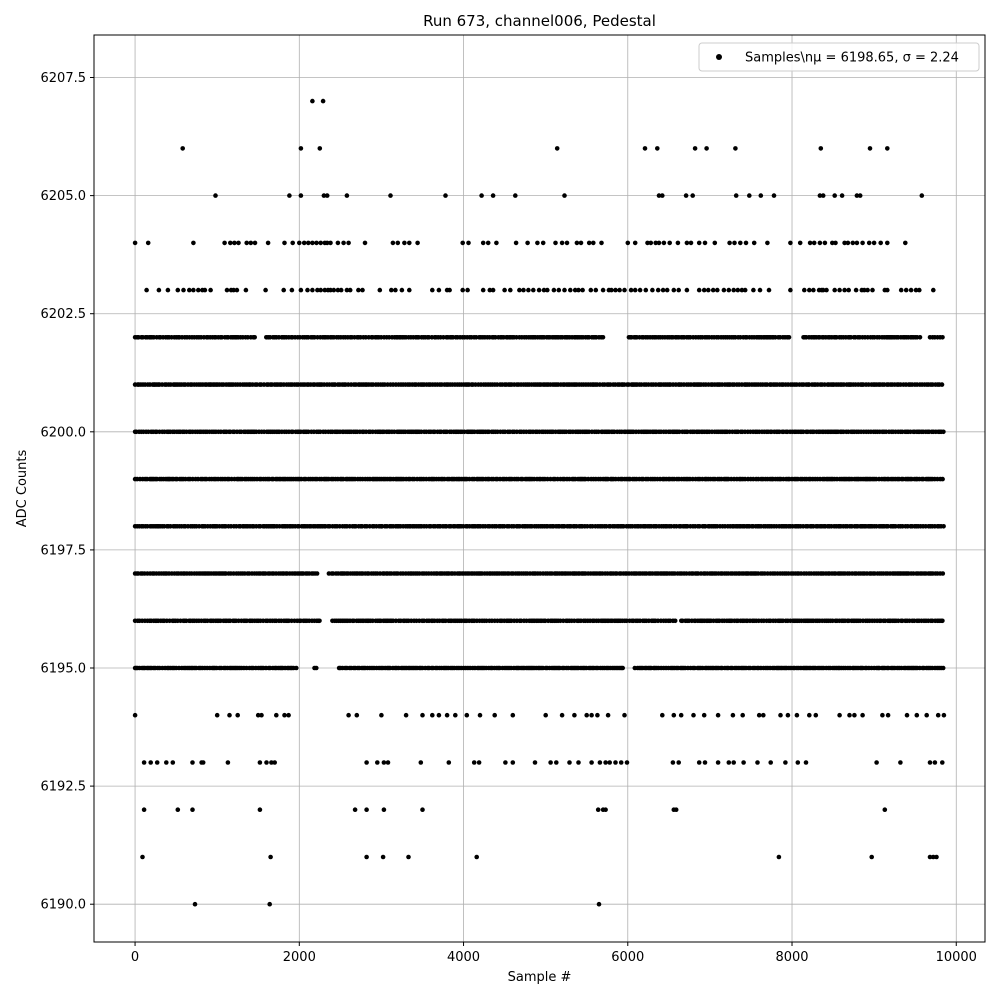  What do you see at coordinates (64, 787) in the screenshot?
I see `y-tick-label: 6192.5` at bounding box center [64, 787].